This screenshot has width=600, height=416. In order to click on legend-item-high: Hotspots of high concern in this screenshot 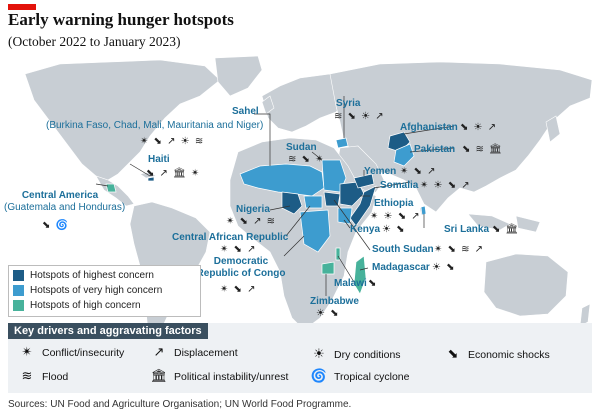, I will do `click(104, 305)`.